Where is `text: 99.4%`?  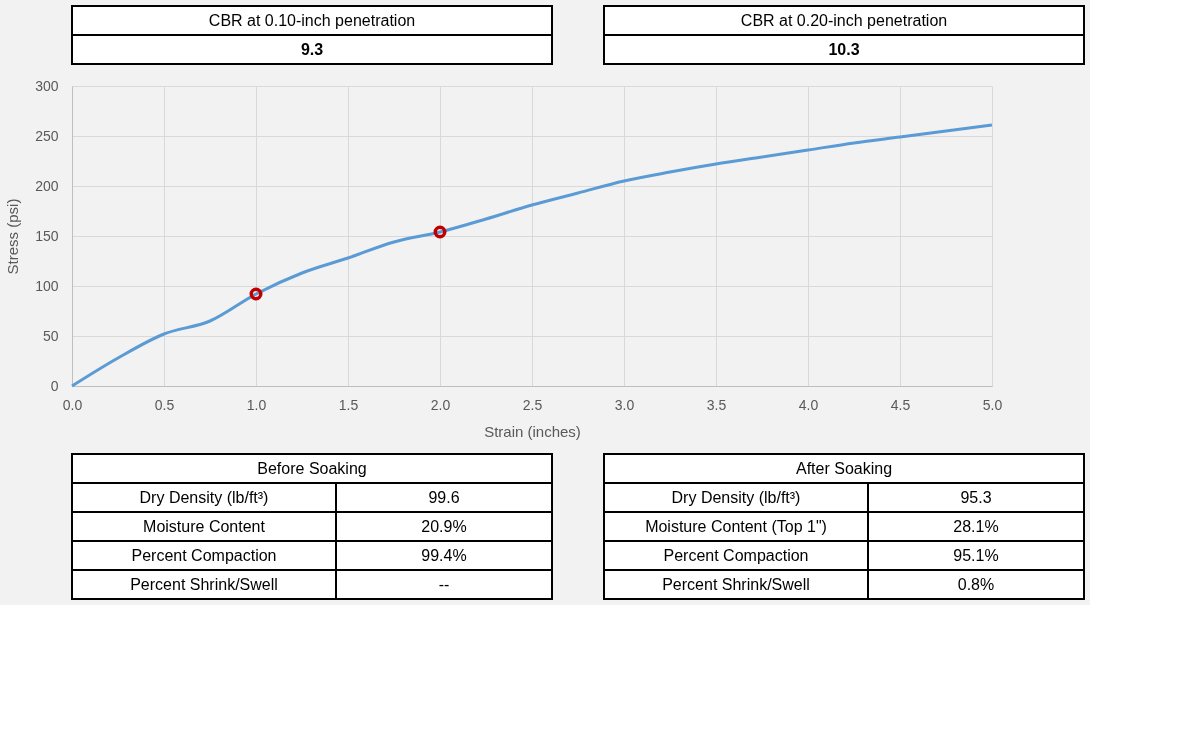 text: 99.4% is located at coordinates (444, 555).